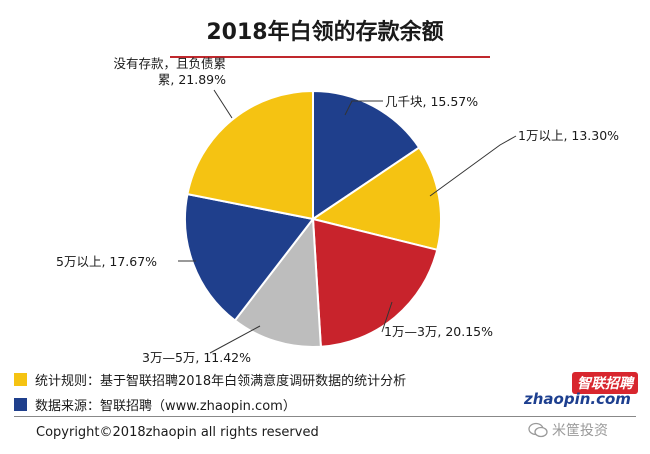  What do you see at coordinates (169, 71) in the screenshot?
I see `slice-label: 没有存款，且负债累累, 21.89%` at bounding box center [169, 71].